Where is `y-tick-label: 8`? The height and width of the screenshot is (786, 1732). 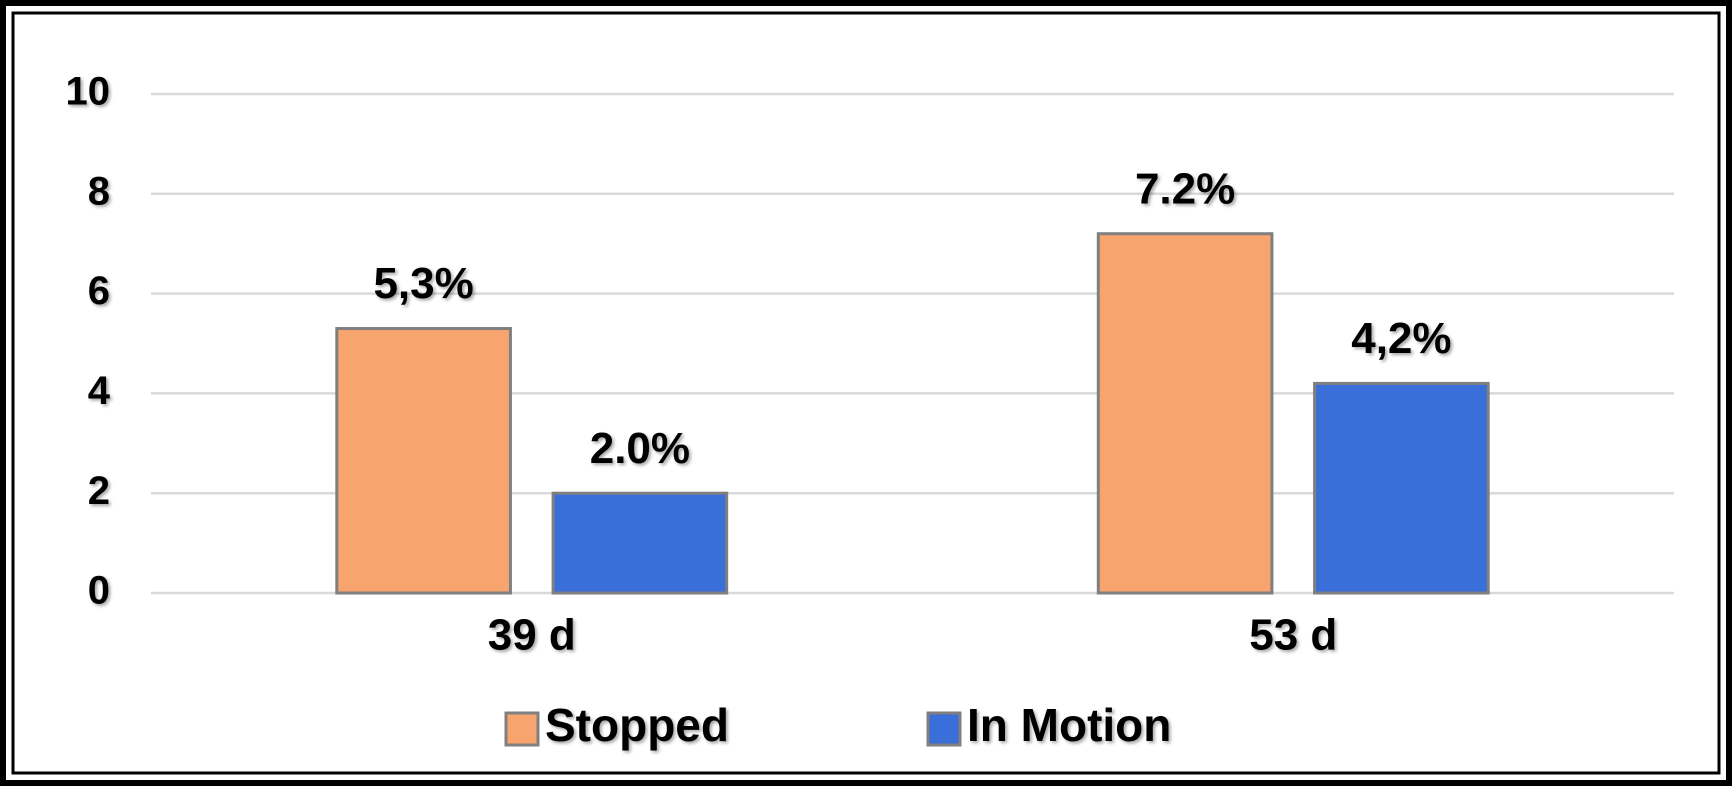
y-tick-label: 8 is located at coordinates (99, 191).